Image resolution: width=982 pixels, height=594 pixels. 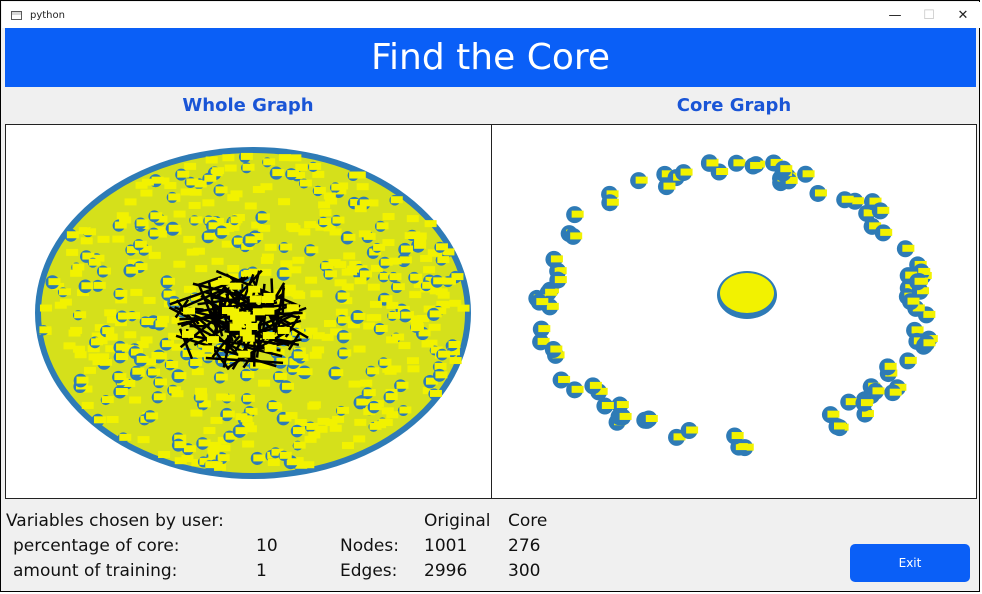 I want to click on maximize-button: ☐, so click(x=929, y=15).